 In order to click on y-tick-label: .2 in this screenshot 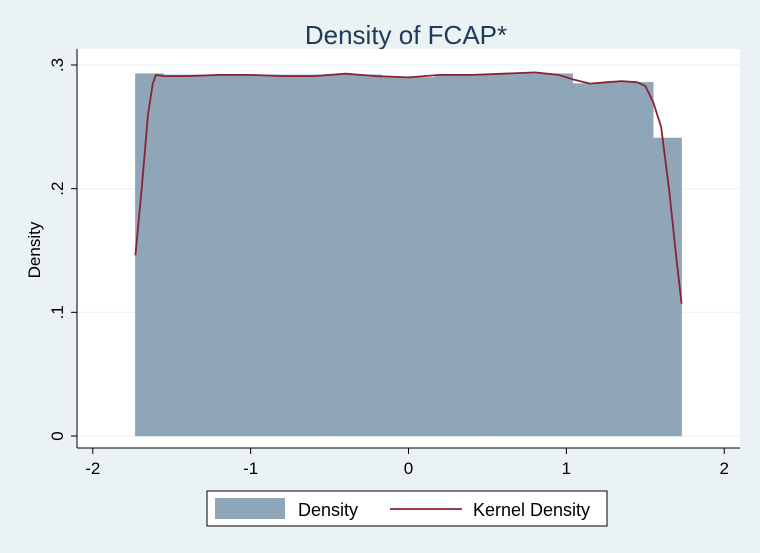, I will do `click(57, 189)`.